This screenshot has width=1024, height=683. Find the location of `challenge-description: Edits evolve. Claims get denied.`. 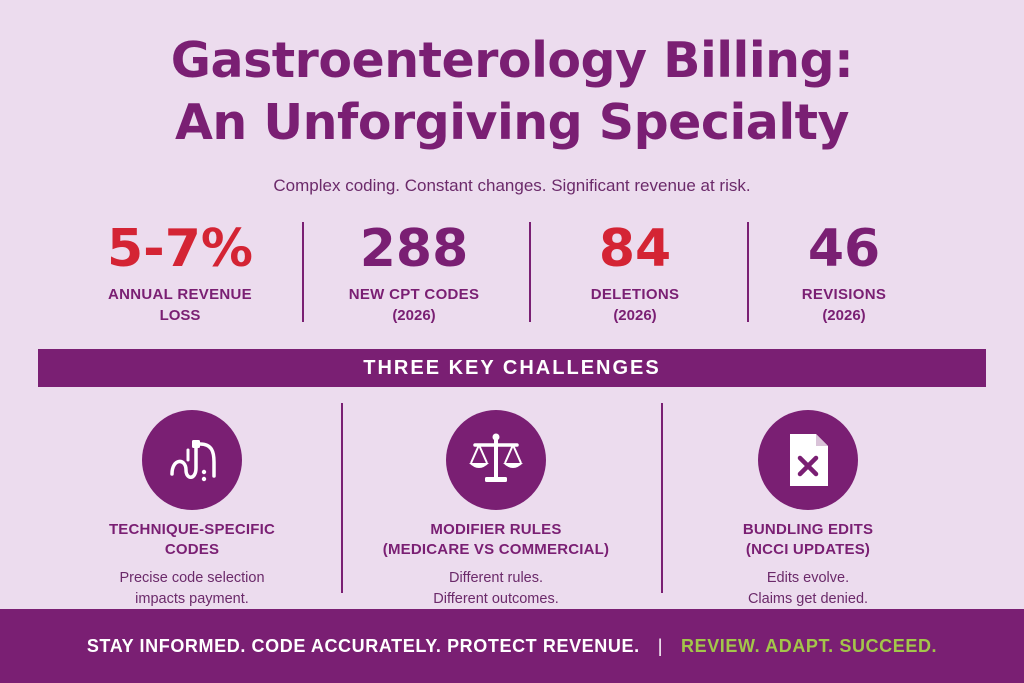

challenge-description: Edits evolve. Claims get denied. is located at coordinates (808, 589).